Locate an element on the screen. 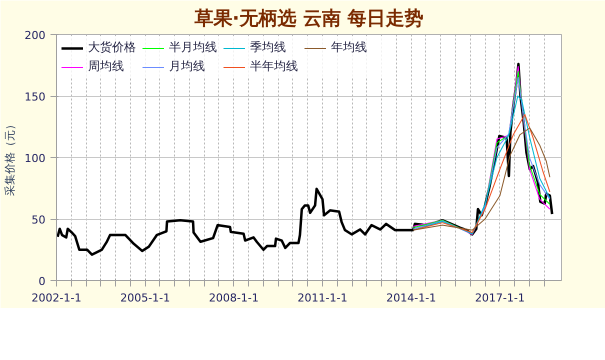 This screenshot has height=360, width=605. x-tick-label: 2008-1-1 is located at coordinates (233, 298).